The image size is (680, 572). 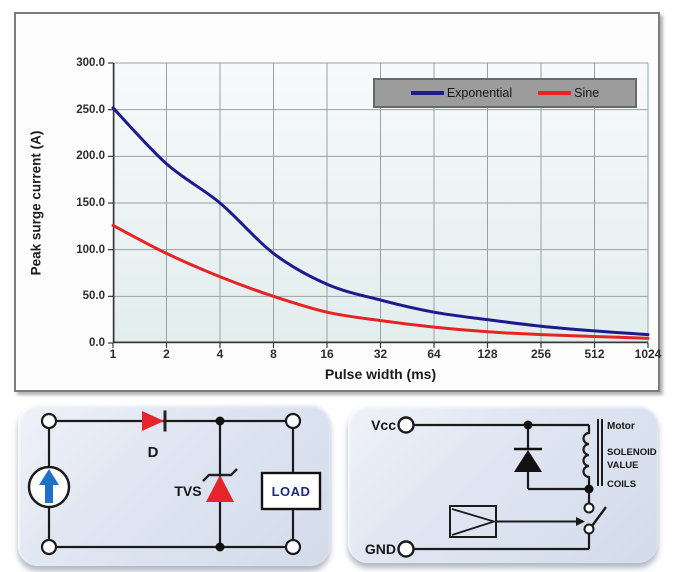 What do you see at coordinates (166, 354) in the screenshot?
I see `x-tick-label: 2` at bounding box center [166, 354].